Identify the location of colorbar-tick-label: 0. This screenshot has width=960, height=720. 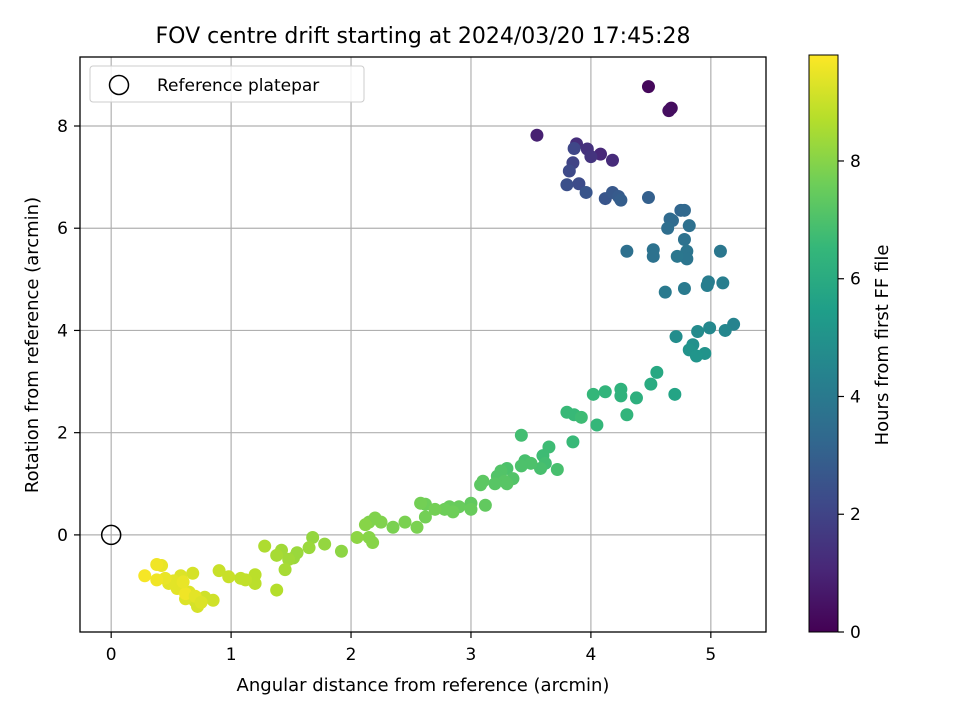
(855, 633).